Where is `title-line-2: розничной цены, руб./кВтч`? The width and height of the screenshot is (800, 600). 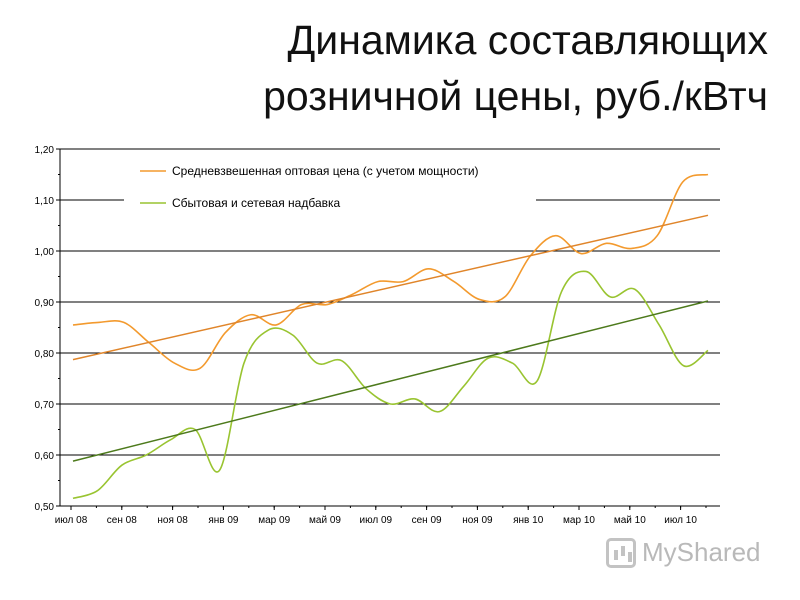 title-line-2: розничной цены, руб./кВтч is located at coordinates (515, 96).